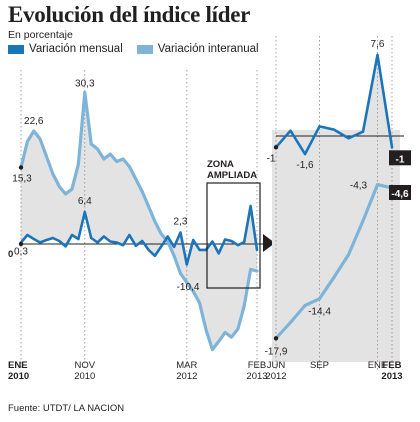  What do you see at coordinates (21, 167) in the screenshot?
I see `main-start-dot` at bounding box center [21, 167].